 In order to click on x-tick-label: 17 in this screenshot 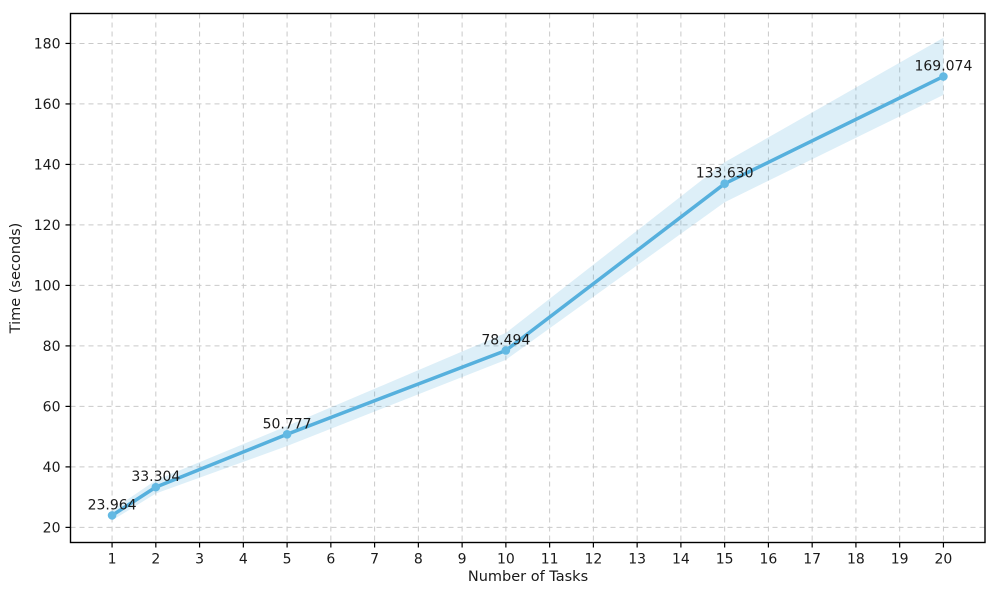, I will do `click(812, 560)`.